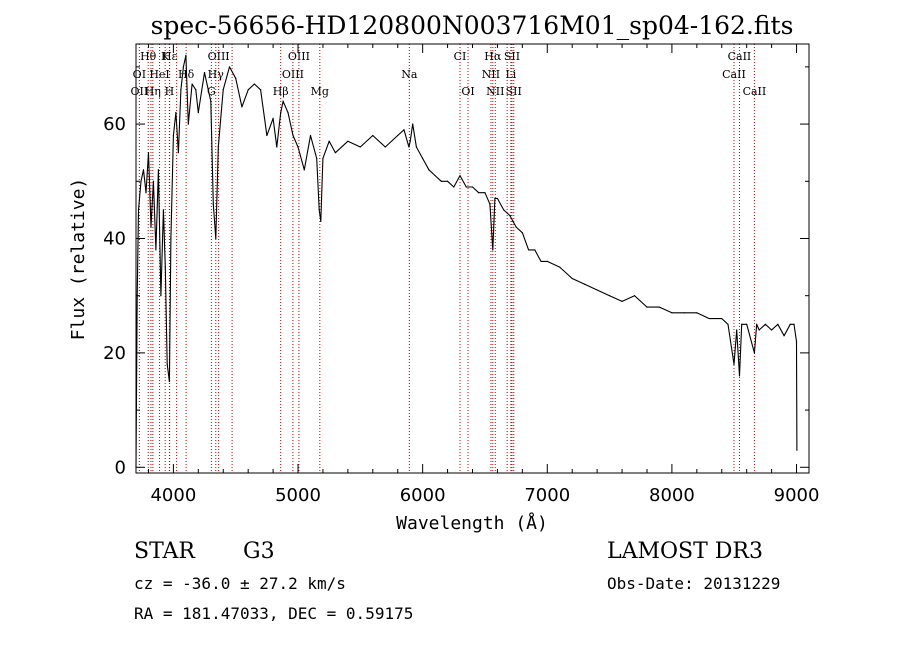 This screenshot has width=900, height=649. Describe the element at coordinates (170, 91) in the screenshot. I see `spectral-line-label: H` at that location.